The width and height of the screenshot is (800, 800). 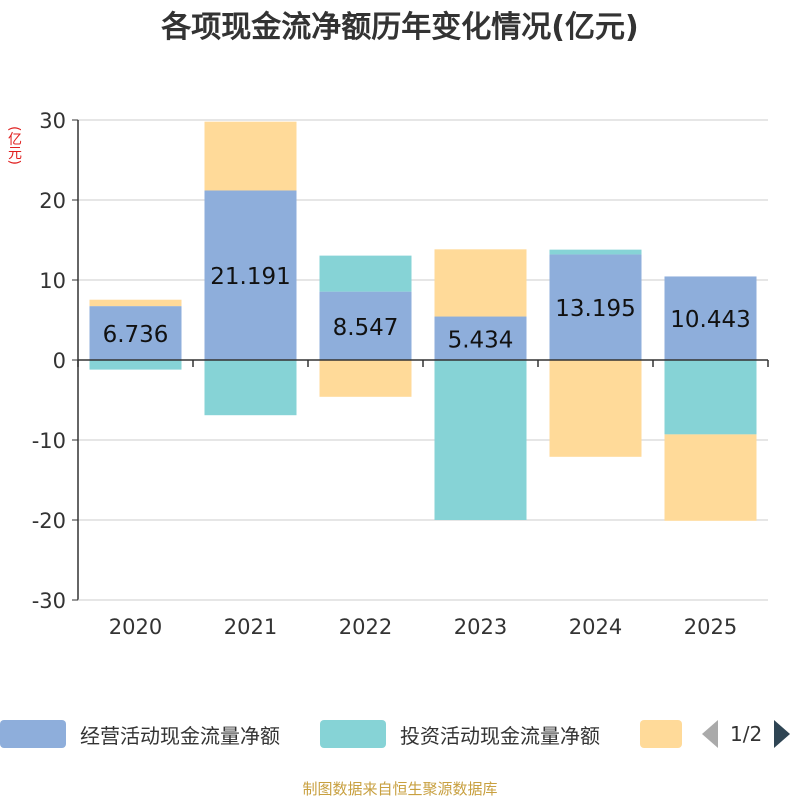 I want to click on y-tick-label: 30, so click(x=52, y=121).